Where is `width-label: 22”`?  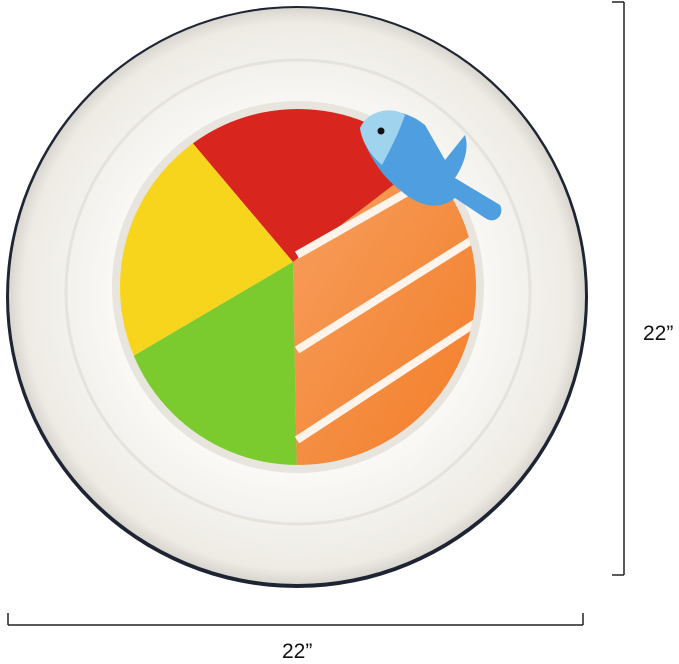 width-label: 22” is located at coordinates (297, 651).